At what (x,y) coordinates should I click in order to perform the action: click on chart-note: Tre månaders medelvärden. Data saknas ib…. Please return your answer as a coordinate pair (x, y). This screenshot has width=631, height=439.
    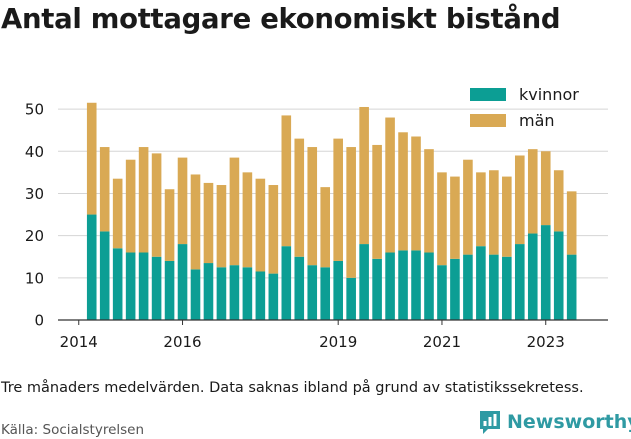
    Looking at the image, I should click on (292, 388).